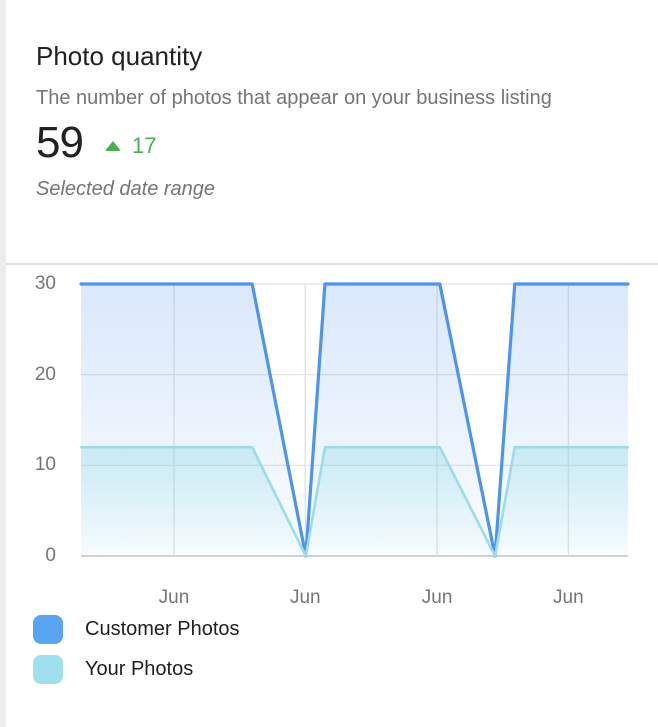 This screenshot has width=658, height=727. I want to click on legend-label: Your Photos, so click(139, 669).